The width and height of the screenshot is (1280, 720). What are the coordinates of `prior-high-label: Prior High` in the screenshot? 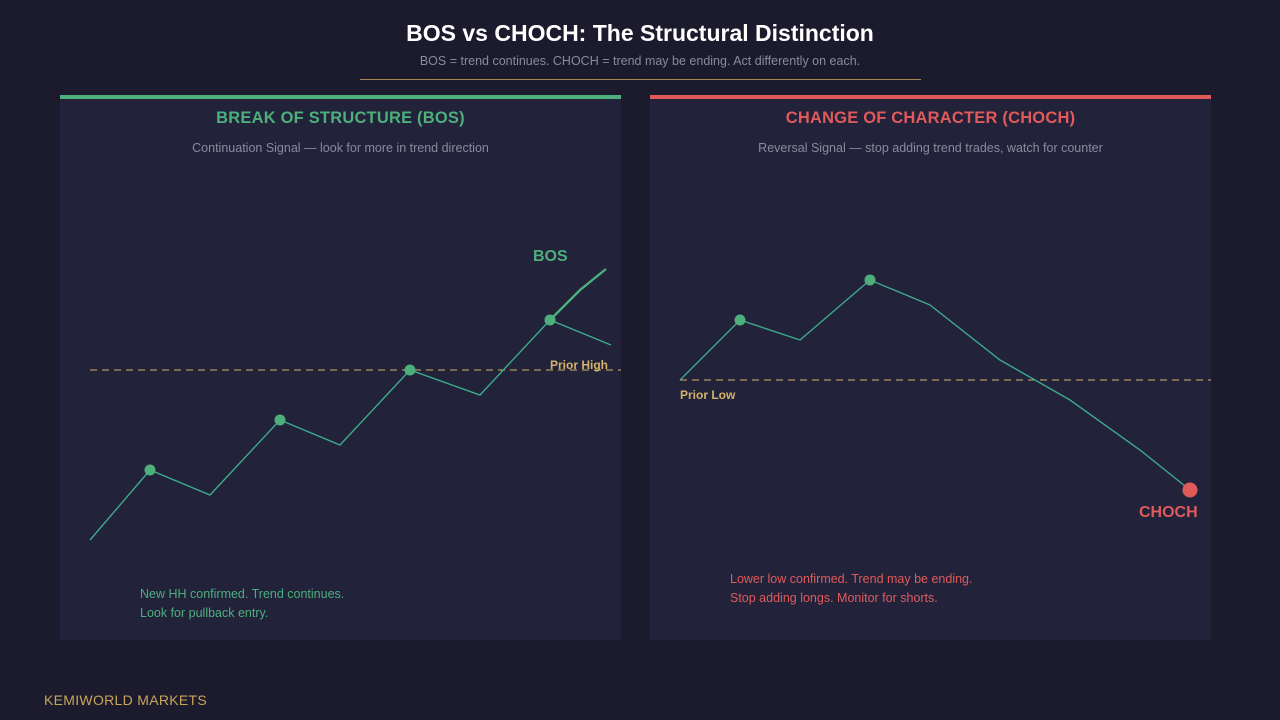 It's located at (579, 365).